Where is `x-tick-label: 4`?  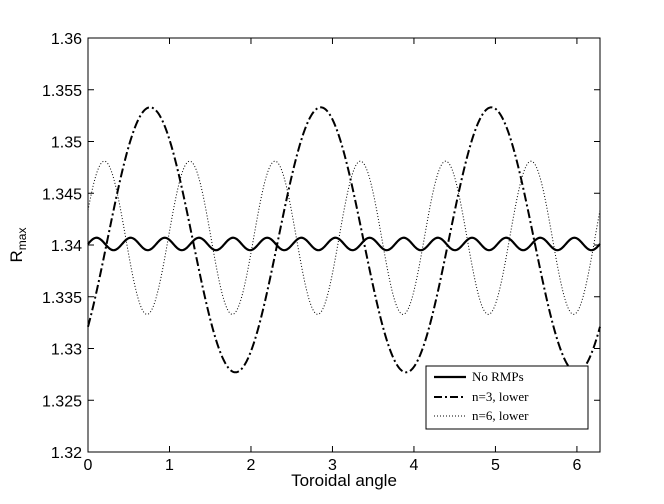 x-tick-label: 4 is located at coordinates (413, 465).